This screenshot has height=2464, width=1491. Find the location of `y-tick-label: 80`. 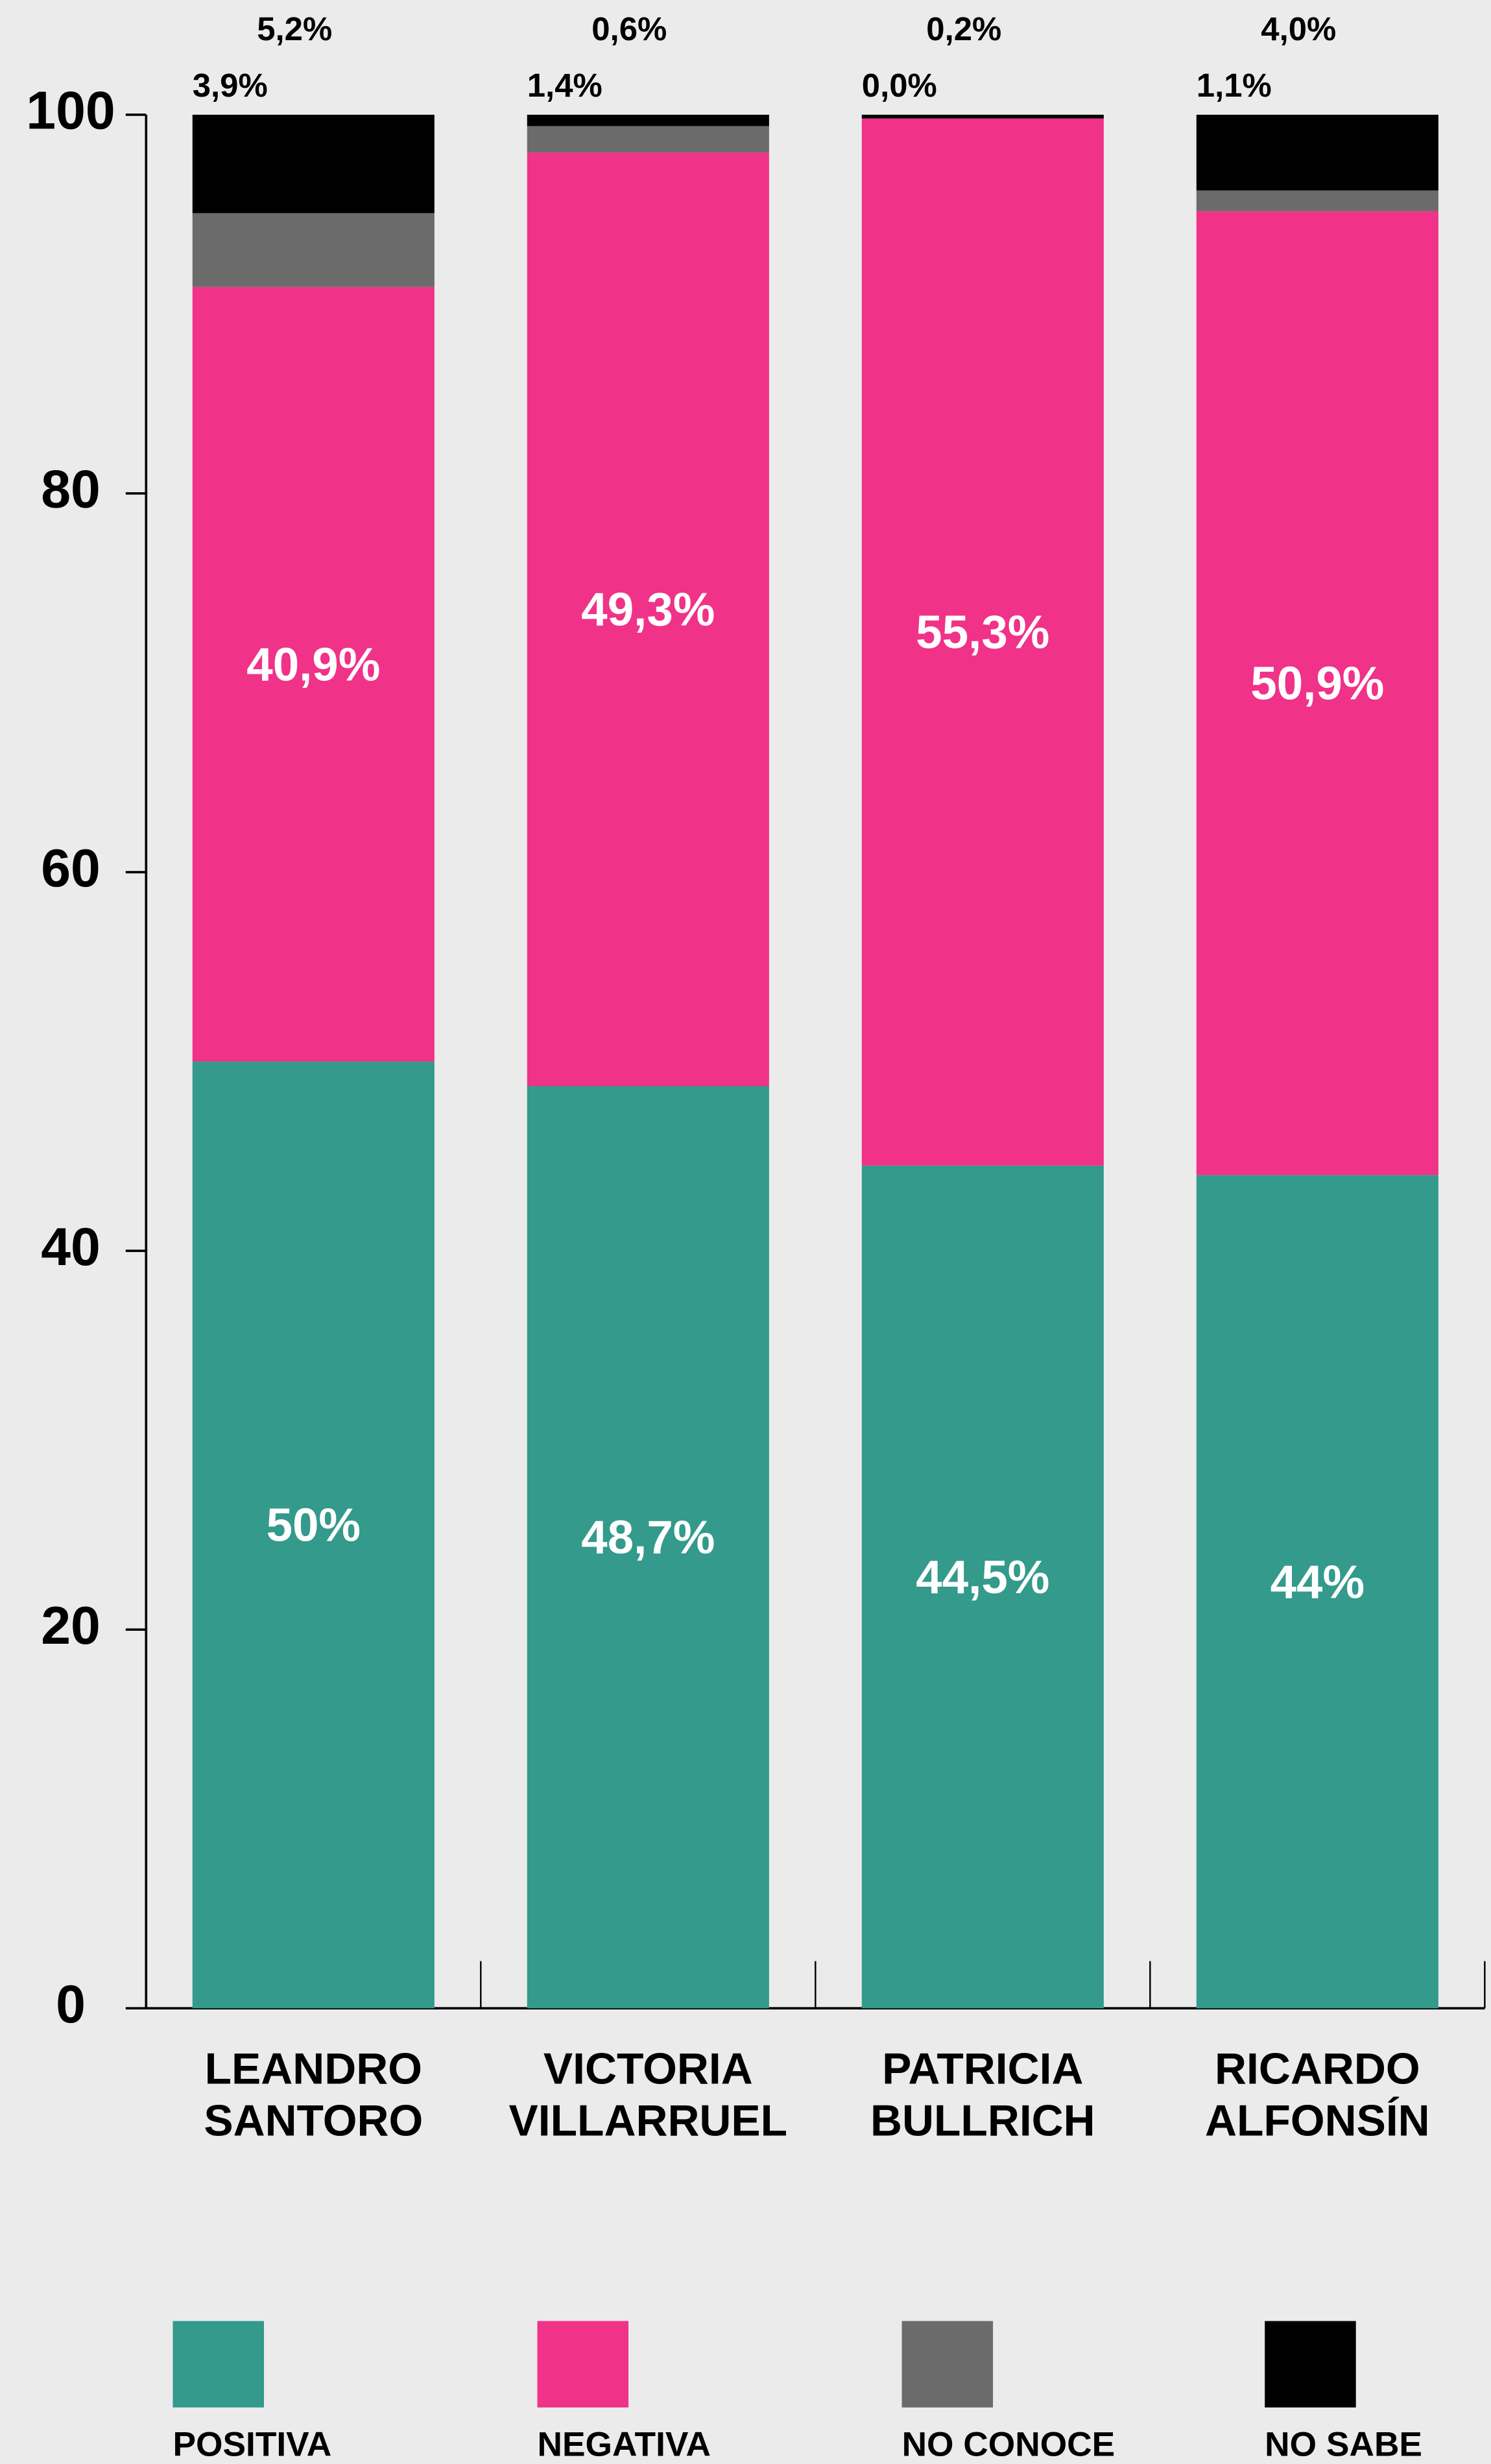

y-tick-label: 80 is located at coordinates (71, 489).